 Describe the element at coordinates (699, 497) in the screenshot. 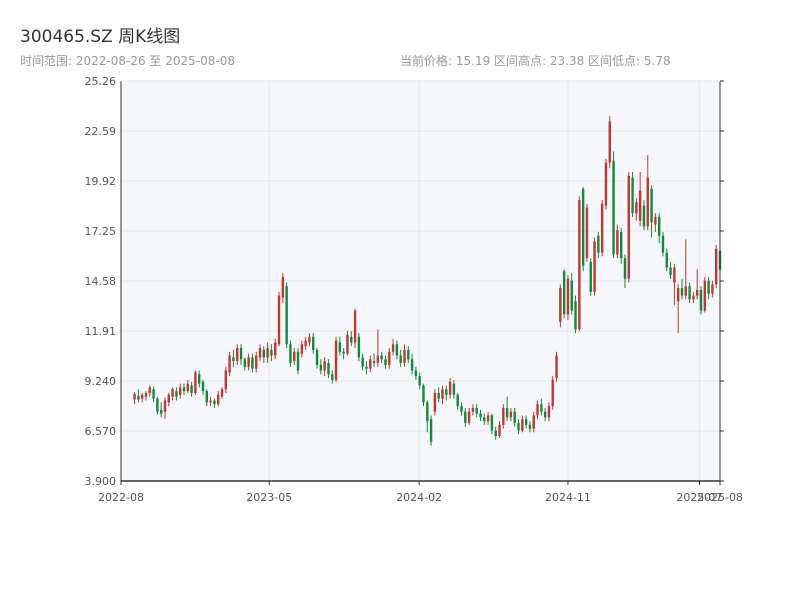

I see `x-tick-label: 2025-07` at that location.